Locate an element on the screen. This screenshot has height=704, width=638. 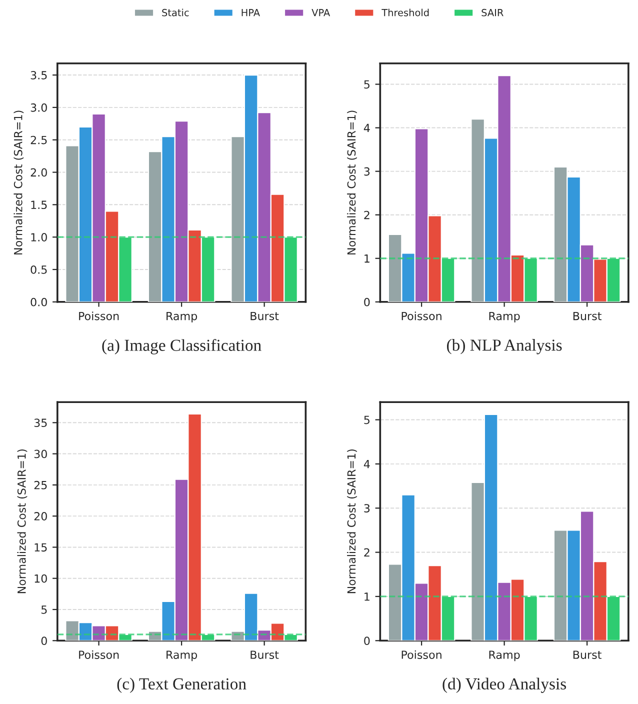
y-tick-label: 10 is located at coordinates (40, 578).